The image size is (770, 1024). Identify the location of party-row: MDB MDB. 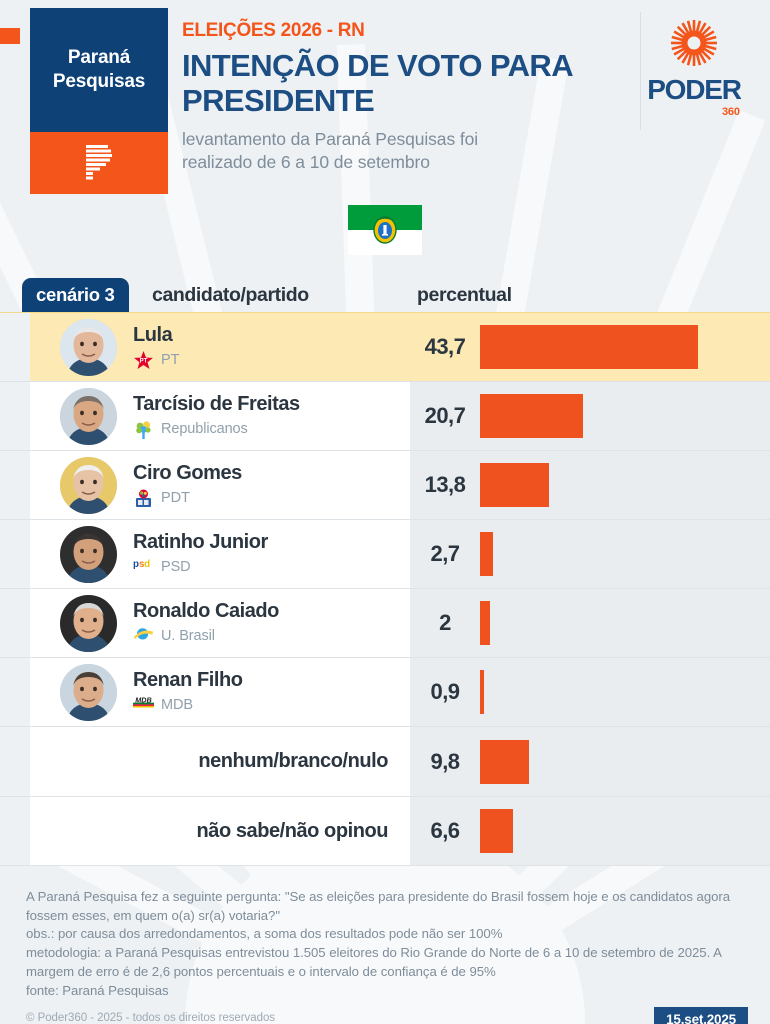
(188, 705).